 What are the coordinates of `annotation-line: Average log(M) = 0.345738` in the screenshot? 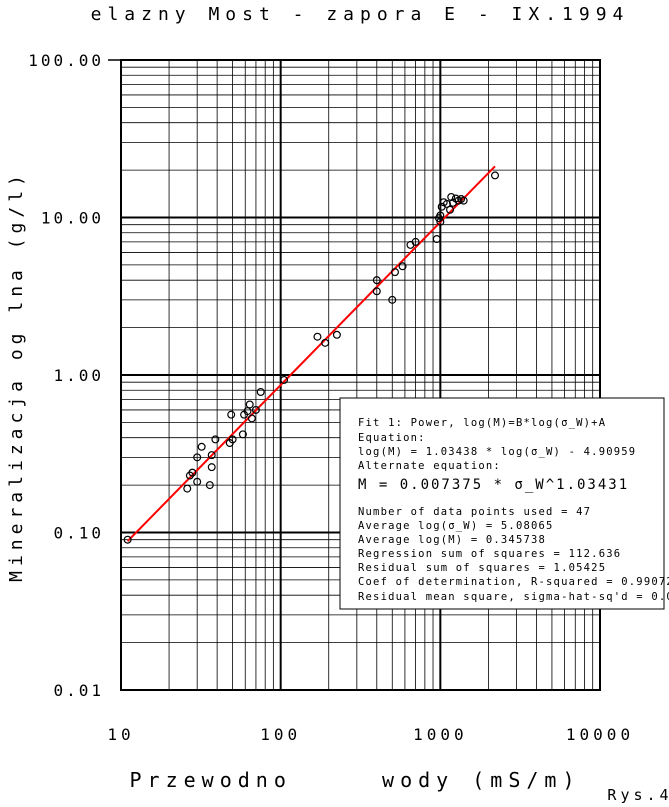 It's located at (452, 540).